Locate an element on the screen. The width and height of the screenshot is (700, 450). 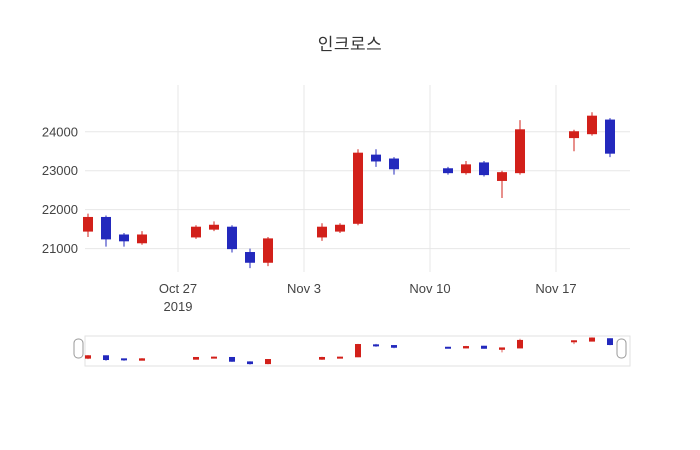
x-tick-label: Nov 3 is located at coordinates (304, 288).